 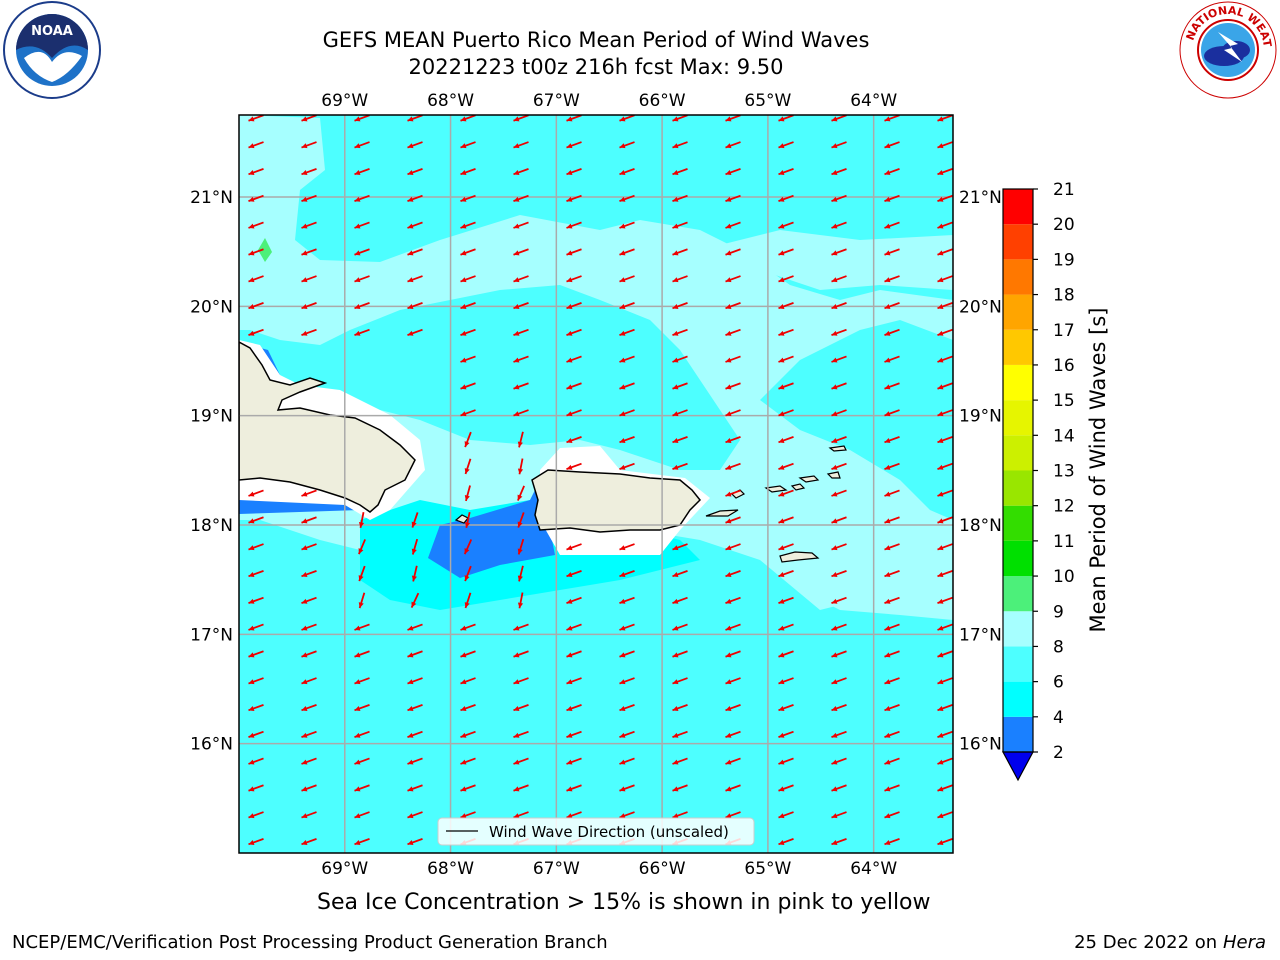 I want to click on lon-tick-label: 67°W, so click(x=556, y=101).